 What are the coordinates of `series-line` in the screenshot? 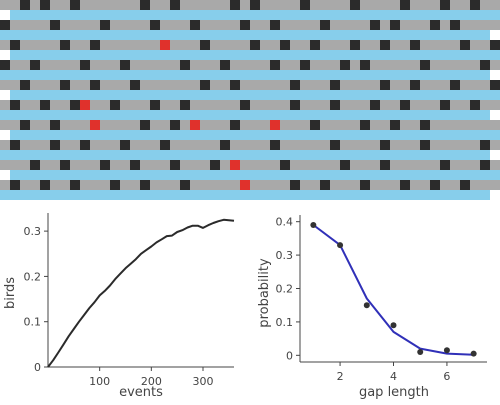 It's located at (141, 293).